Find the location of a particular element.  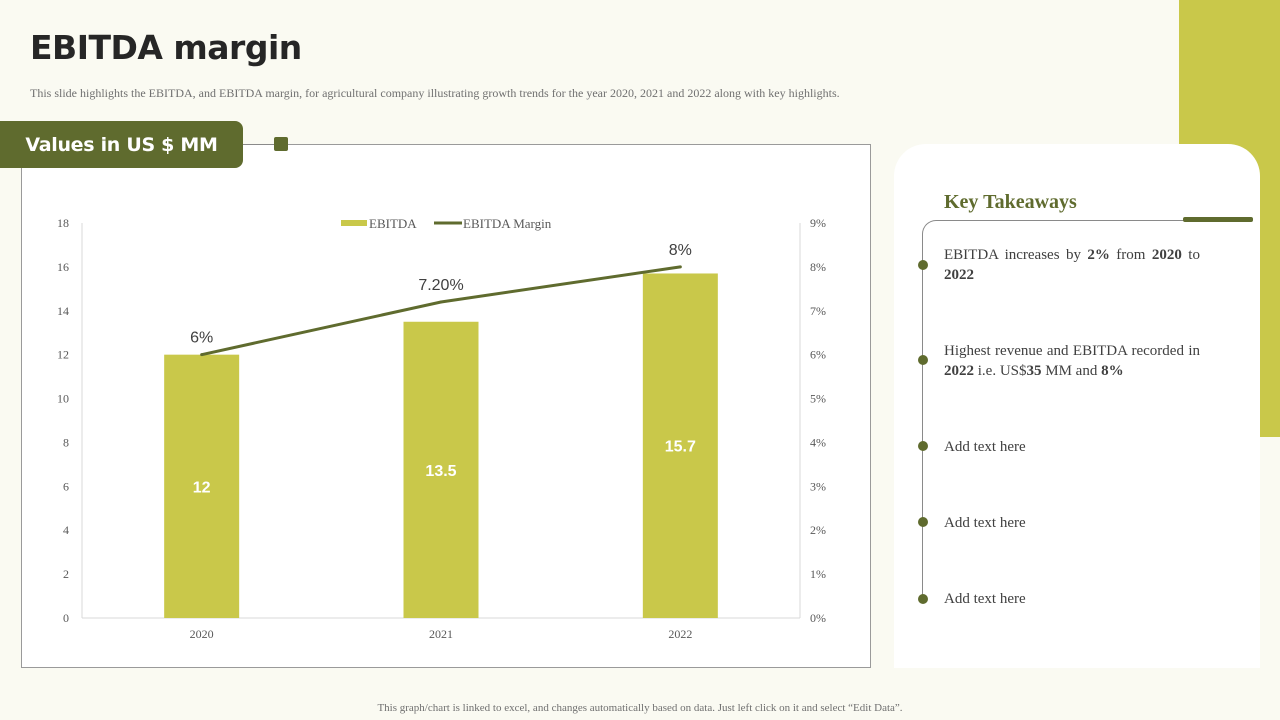

takeaways-timeline is located at coordinates (922, 421).